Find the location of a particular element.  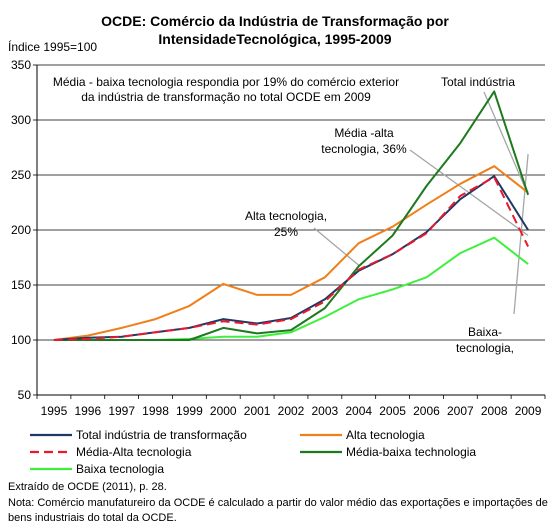

y-axis-label: Índice 1995=100 is located at coordinates (53, 47).